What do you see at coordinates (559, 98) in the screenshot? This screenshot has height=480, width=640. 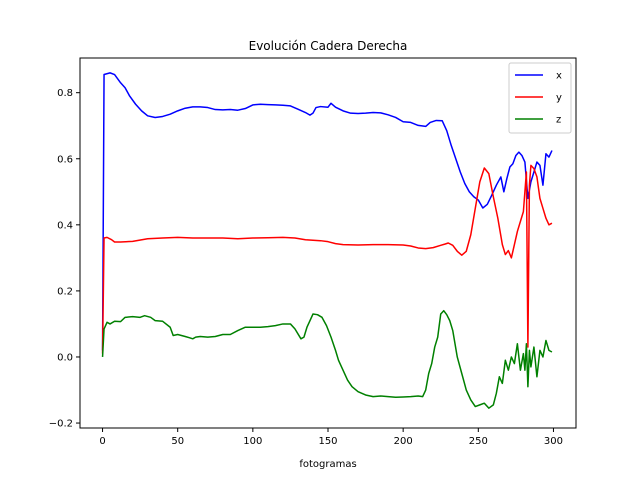 I see `legend-label-y: y` at bounding box center [559, 98].